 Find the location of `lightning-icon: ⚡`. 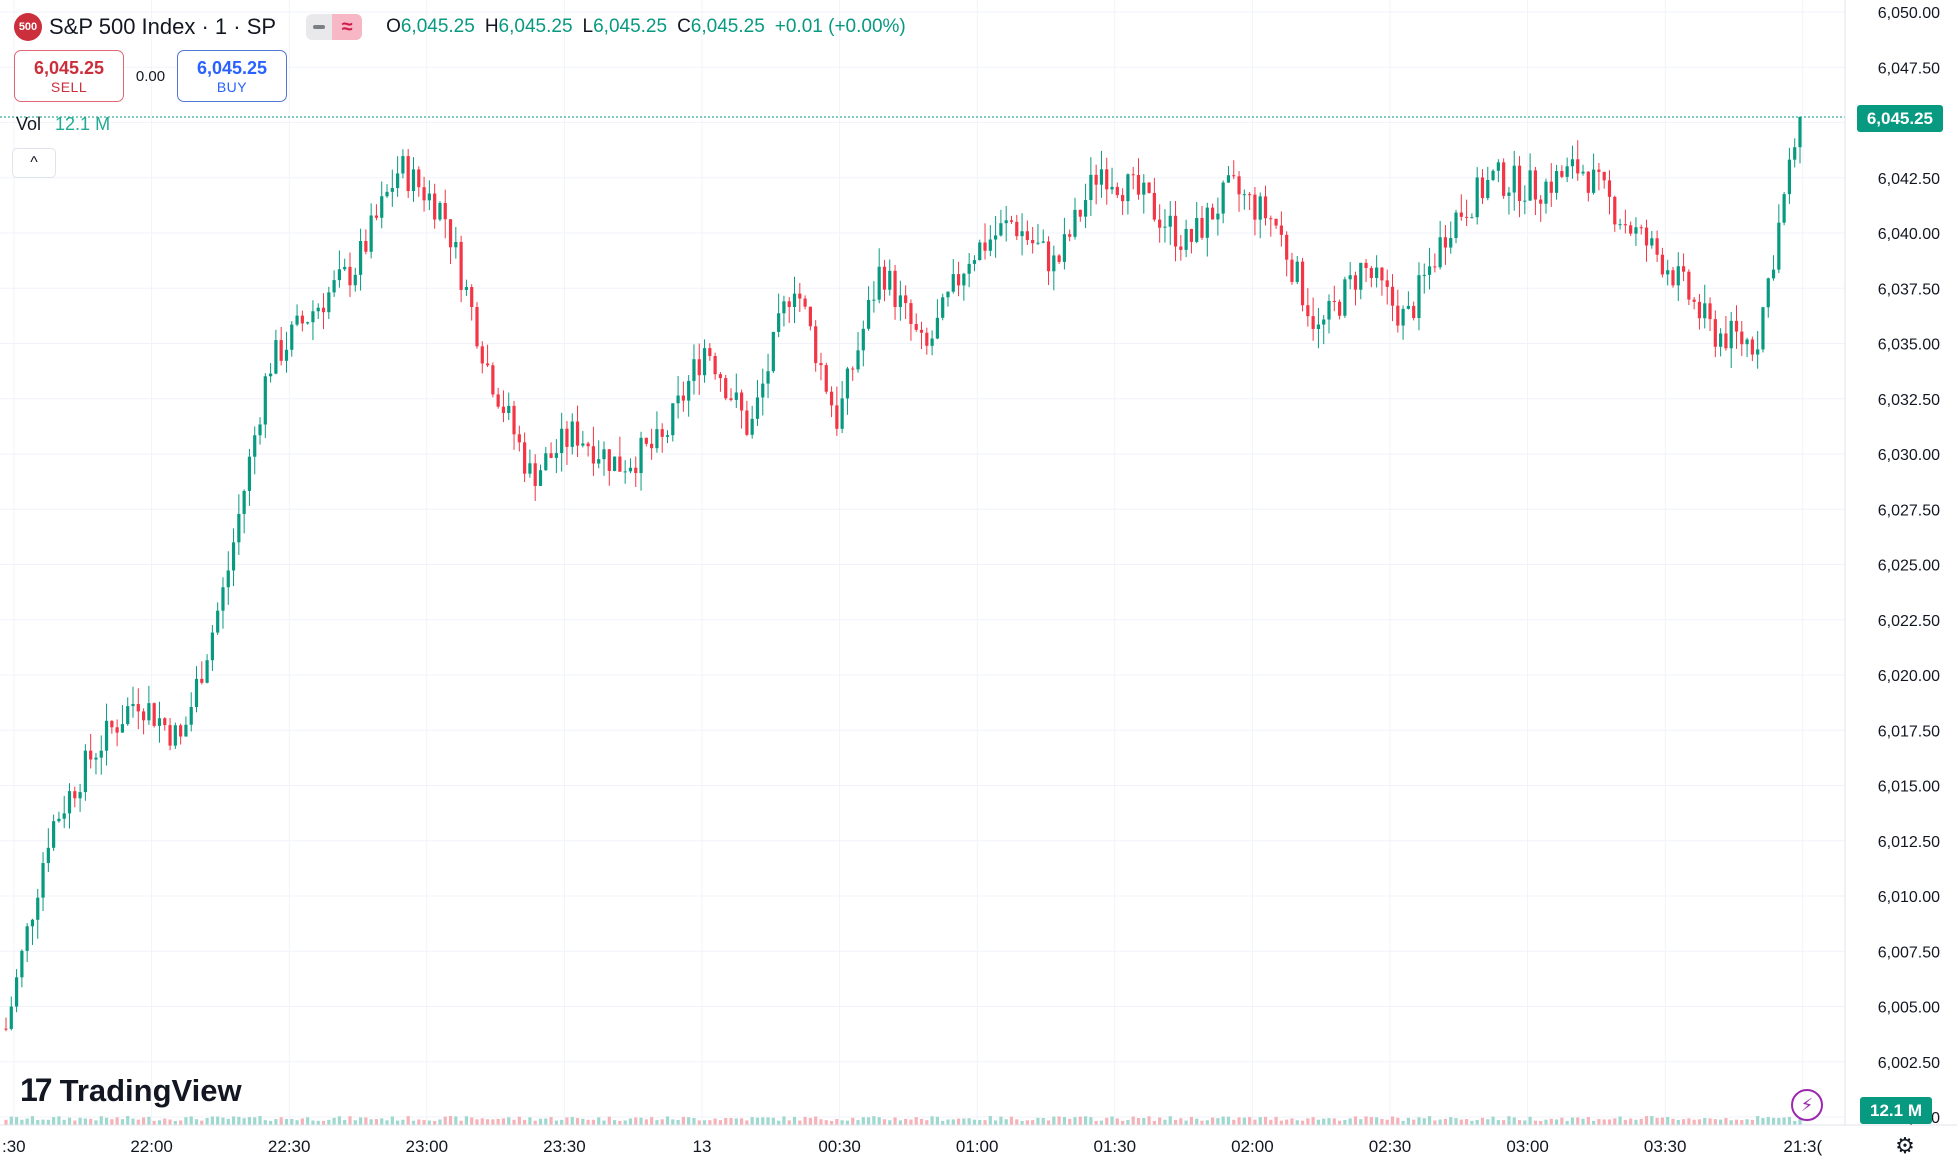

lightning-icon: ⚡ is located at coordinates (1807, 1105).